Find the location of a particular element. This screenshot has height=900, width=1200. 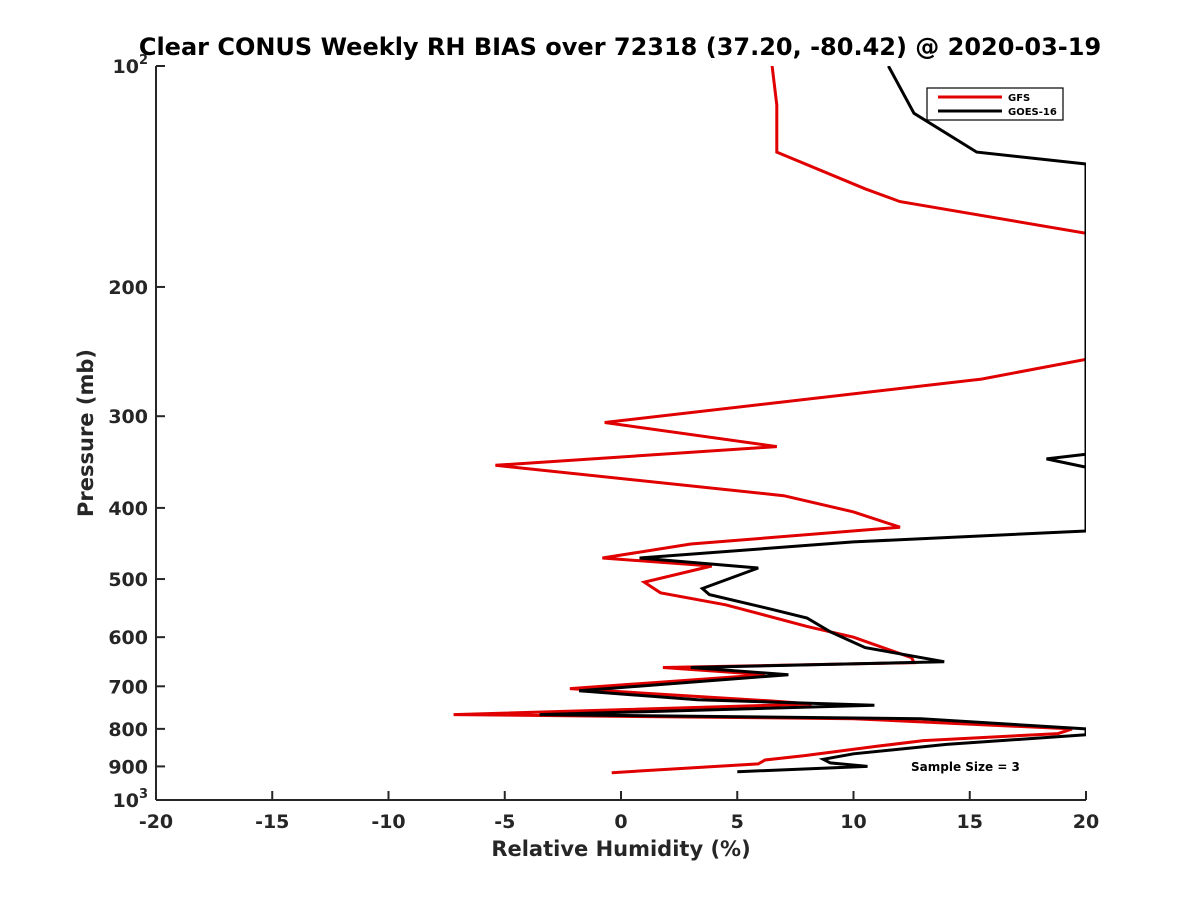

y-tick-label: 10² is located at coordinates (131, 65).